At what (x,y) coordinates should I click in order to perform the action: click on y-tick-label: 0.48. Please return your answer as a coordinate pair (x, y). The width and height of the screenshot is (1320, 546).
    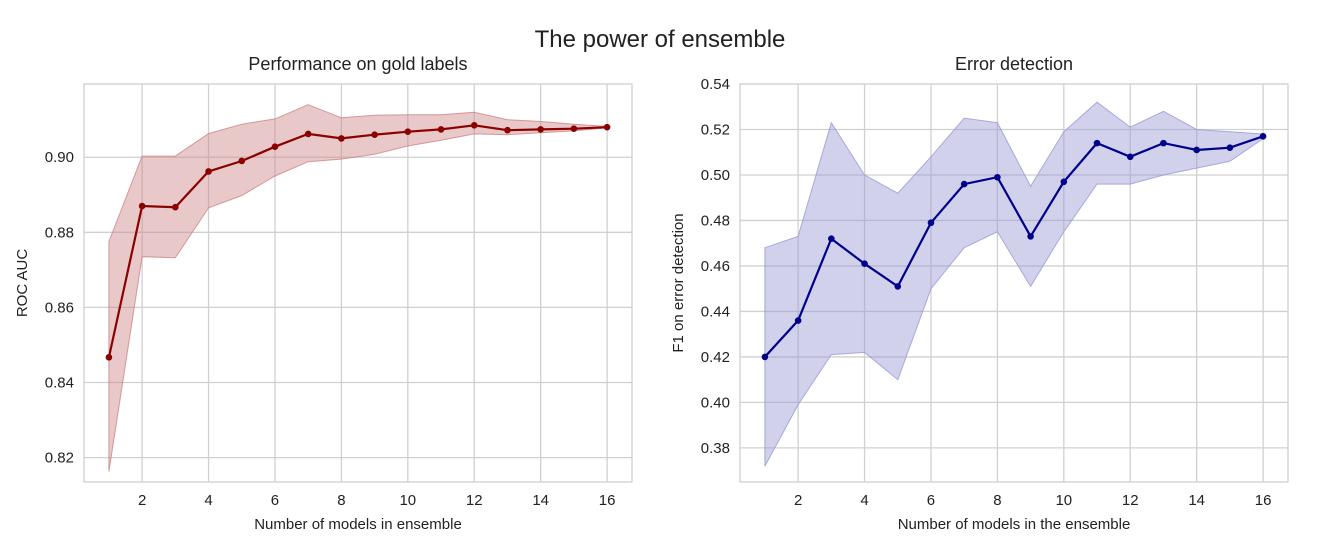
    Looking at the image, I should click on (715, 220).